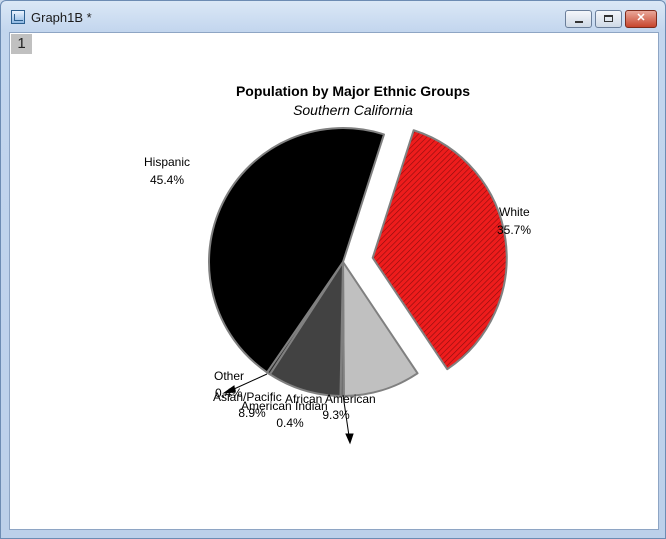  Describe the element at coordinates (21, 44) in the screenshot. I see `layer-indicator: 1` at that location.